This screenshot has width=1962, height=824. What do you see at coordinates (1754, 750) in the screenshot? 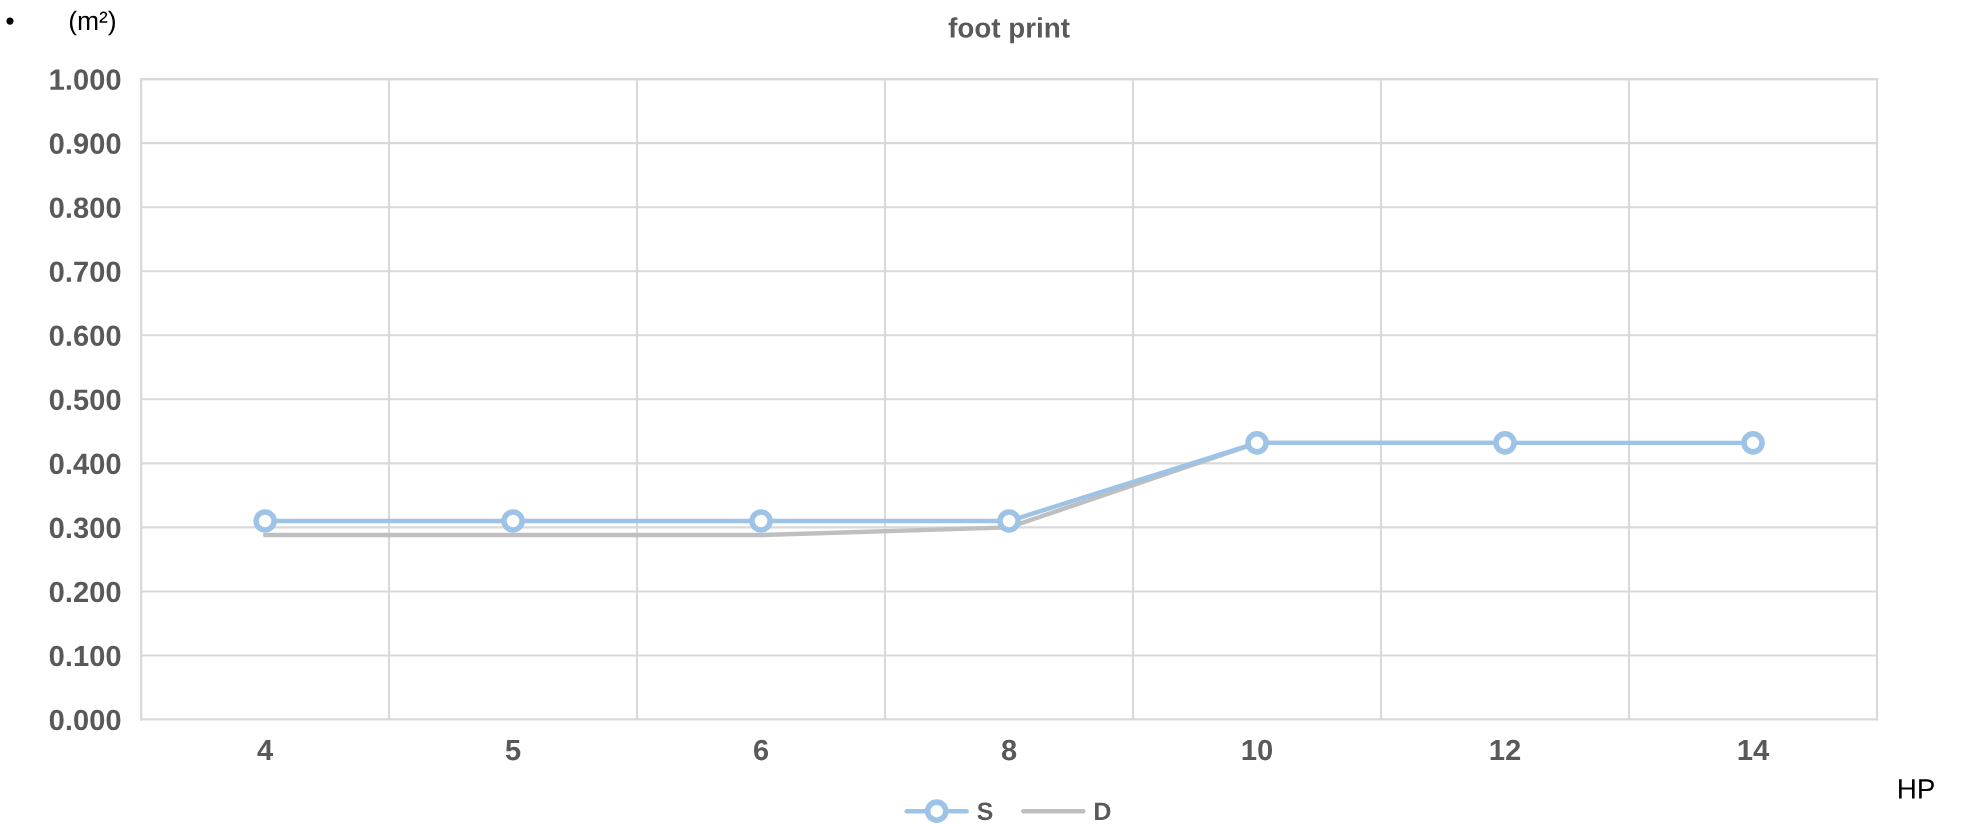
I see `x-tick-label: 14` at bounding box center [1754, 750].